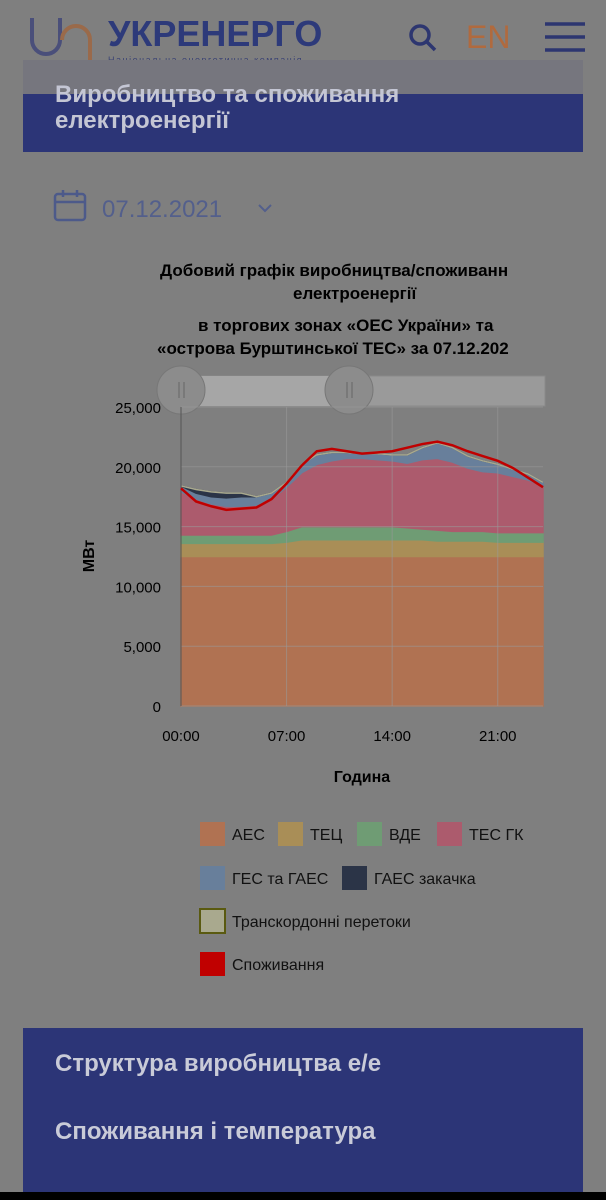 The image size is (606, 1200). Describe the element at coordinates (138, 468) in the screenshot. I see `y-tick-label: 20,000` at that location.